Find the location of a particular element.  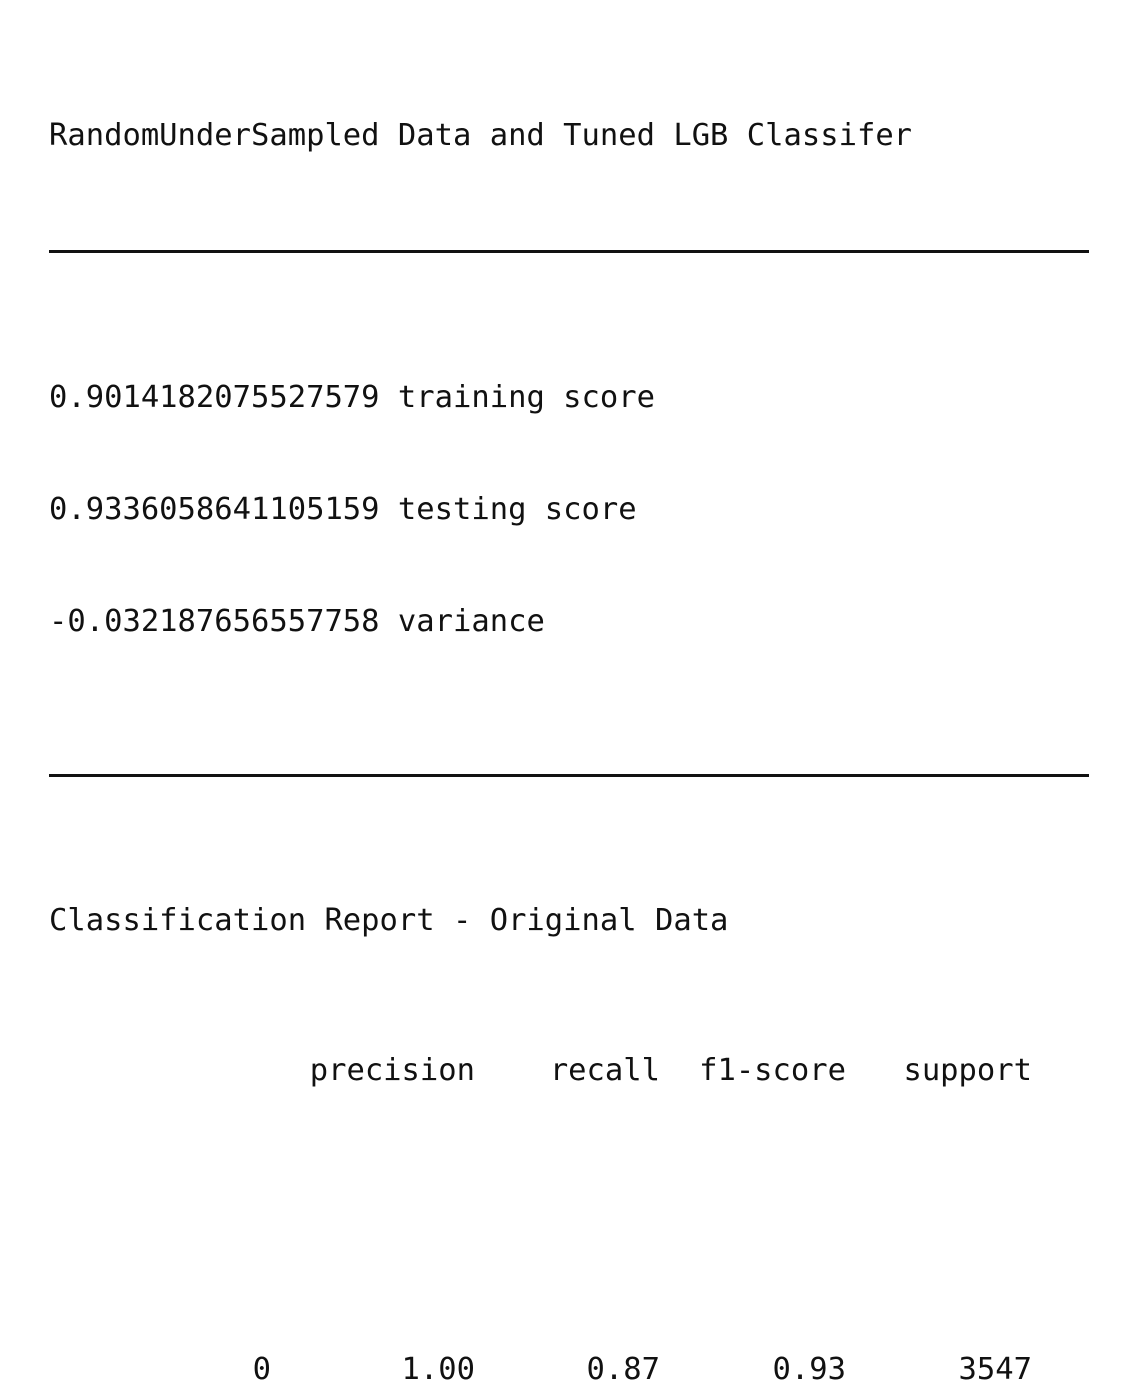

header-cell-recall: recall is located at coordinates (604, 1070).